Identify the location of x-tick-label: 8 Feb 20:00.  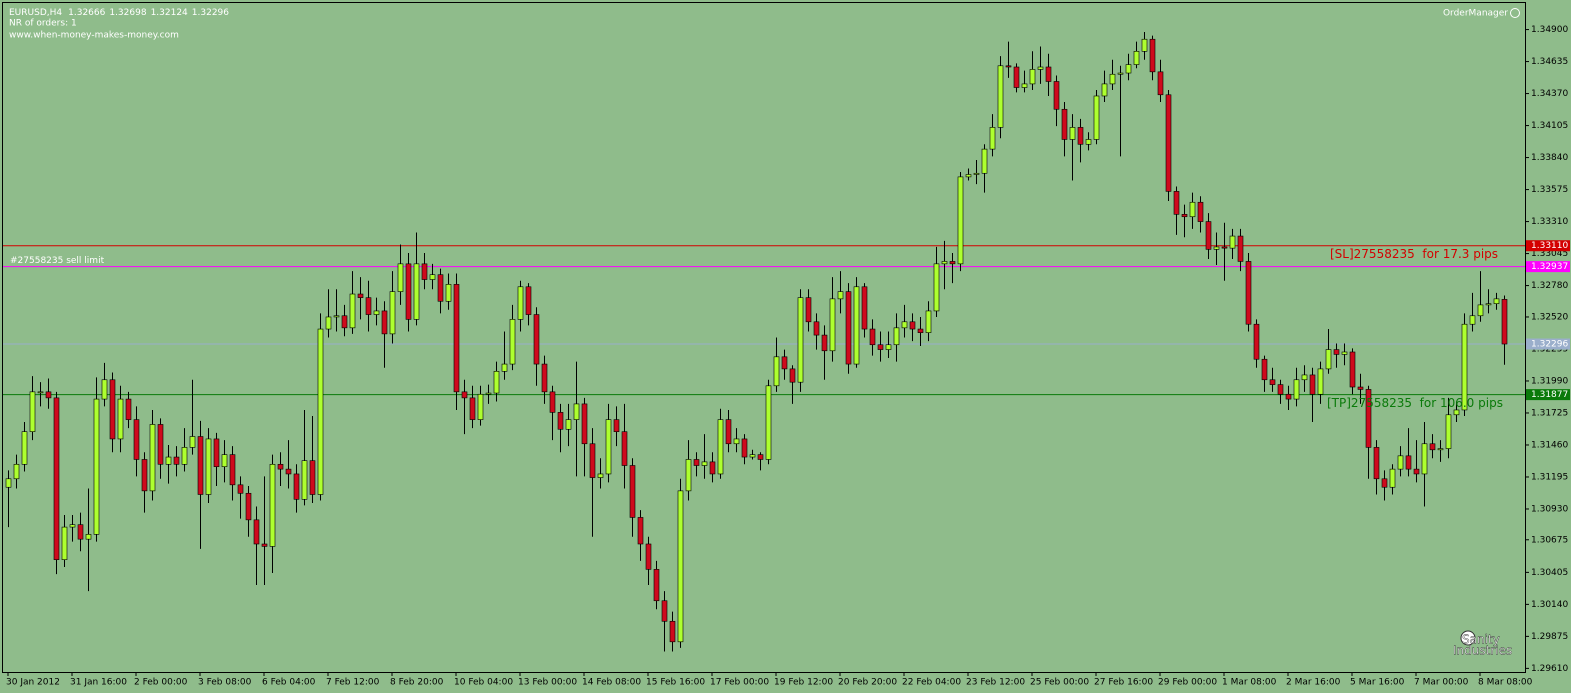
(417, 683).